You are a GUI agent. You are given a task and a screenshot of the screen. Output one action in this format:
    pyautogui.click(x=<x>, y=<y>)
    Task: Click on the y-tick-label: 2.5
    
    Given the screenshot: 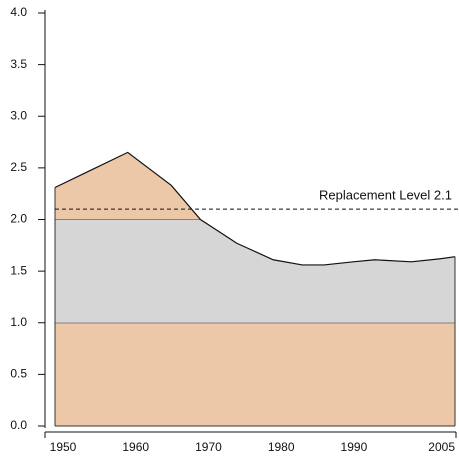 What is the action you would take?
    pyautogui.click(x=18, y=167)
    